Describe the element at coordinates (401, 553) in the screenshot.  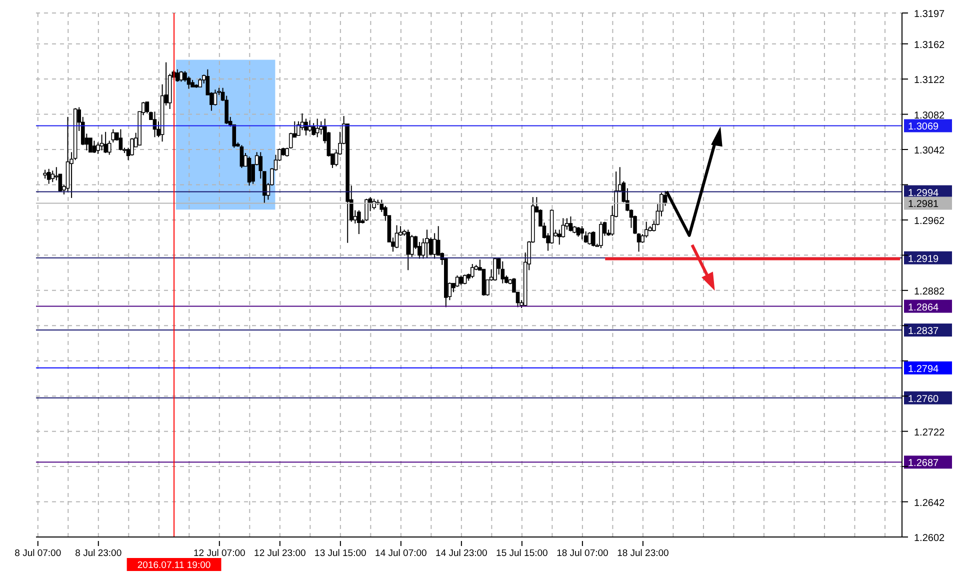
I see `x-tick-label: 14 Jul 07:00` at that location.